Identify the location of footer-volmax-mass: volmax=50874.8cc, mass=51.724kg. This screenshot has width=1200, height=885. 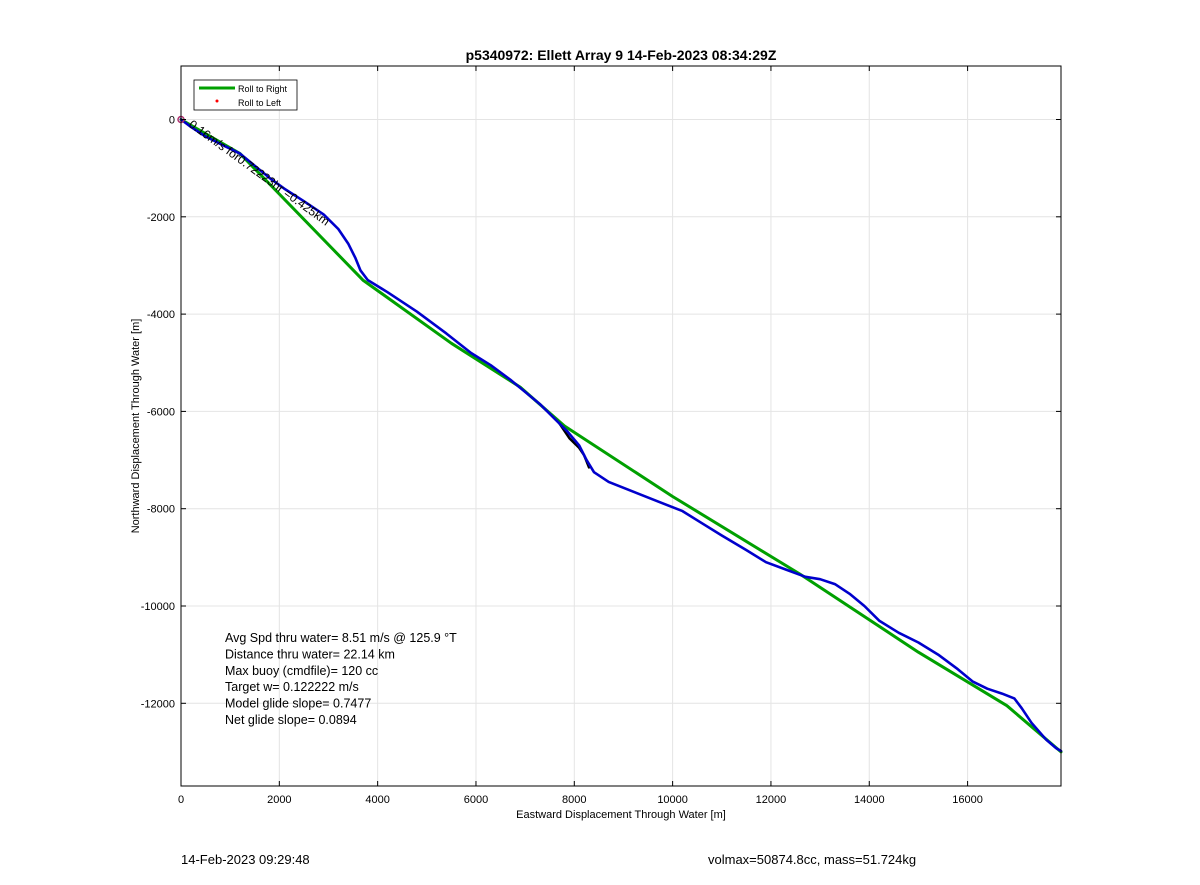
(812, 859).